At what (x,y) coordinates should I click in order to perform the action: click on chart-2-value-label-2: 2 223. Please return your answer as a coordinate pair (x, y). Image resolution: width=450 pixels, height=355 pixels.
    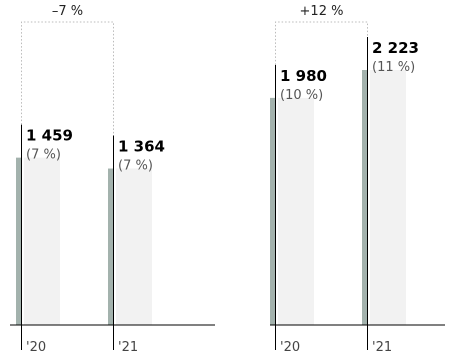
    Looking at the image, I should click on (395, 48).